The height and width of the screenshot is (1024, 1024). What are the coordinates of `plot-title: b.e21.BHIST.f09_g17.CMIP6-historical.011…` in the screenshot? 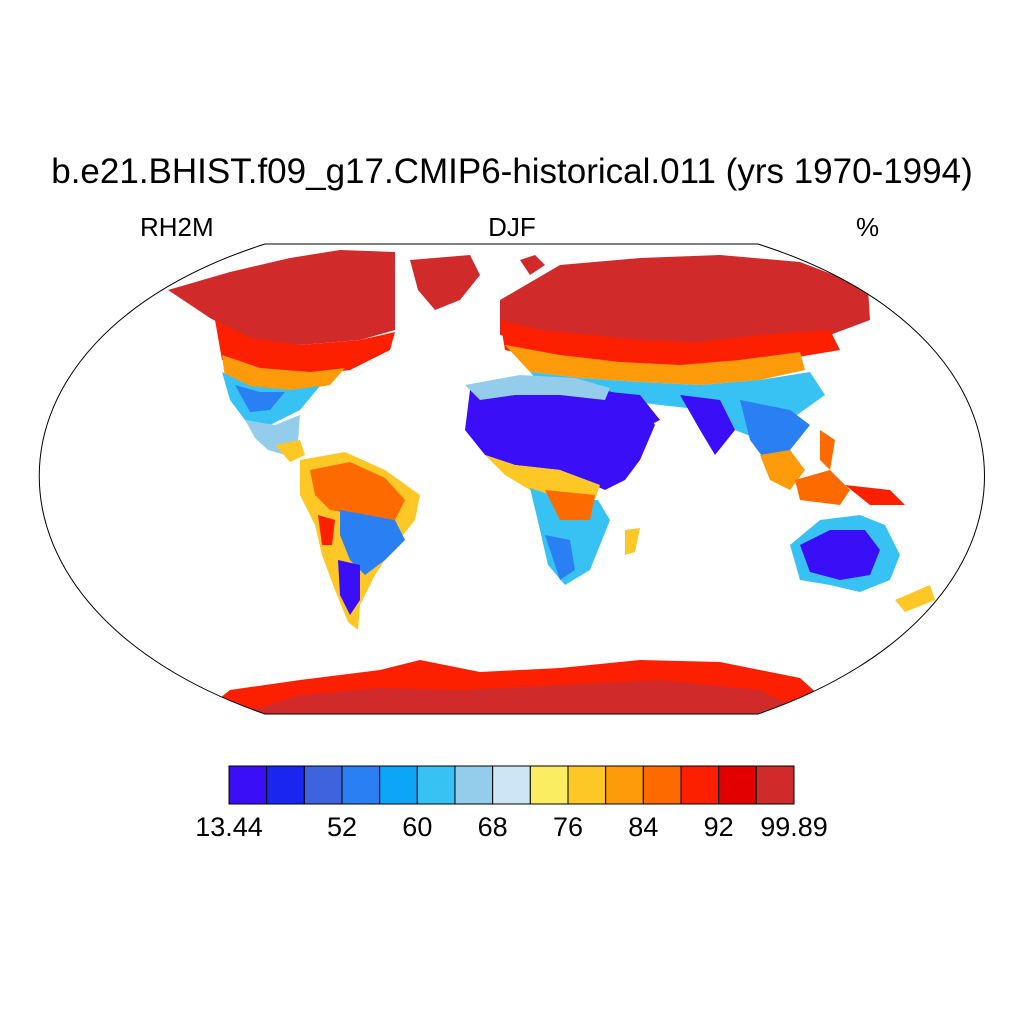 It's located at (512, 171).